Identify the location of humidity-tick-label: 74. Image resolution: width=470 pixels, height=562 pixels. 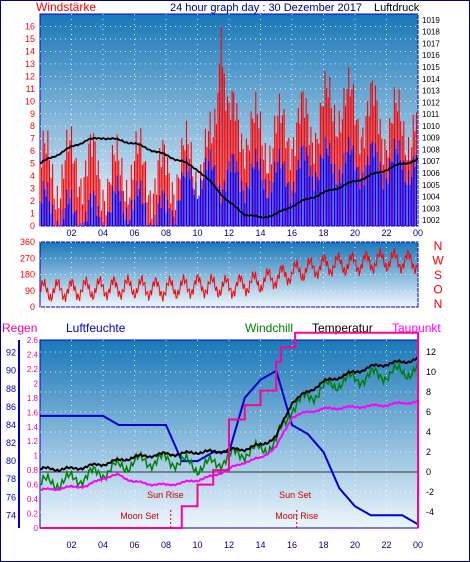
(11, 515).